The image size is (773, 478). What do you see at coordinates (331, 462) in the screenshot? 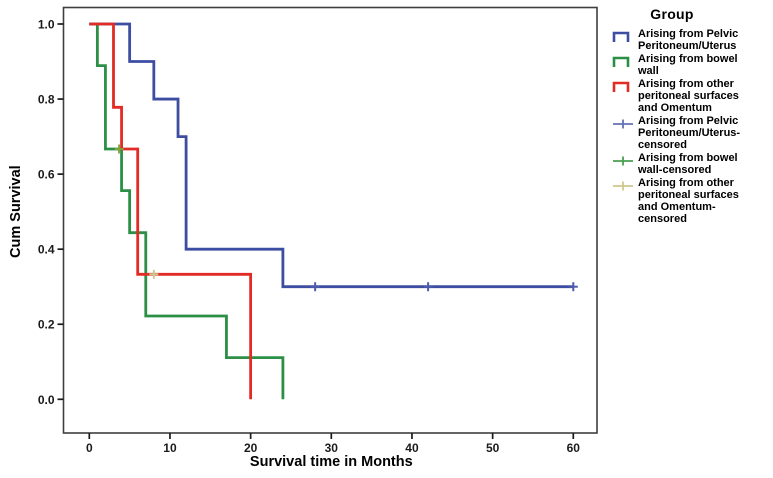
I see `x-axis-title: Survival time in Months` at bounding box center [331, 462].